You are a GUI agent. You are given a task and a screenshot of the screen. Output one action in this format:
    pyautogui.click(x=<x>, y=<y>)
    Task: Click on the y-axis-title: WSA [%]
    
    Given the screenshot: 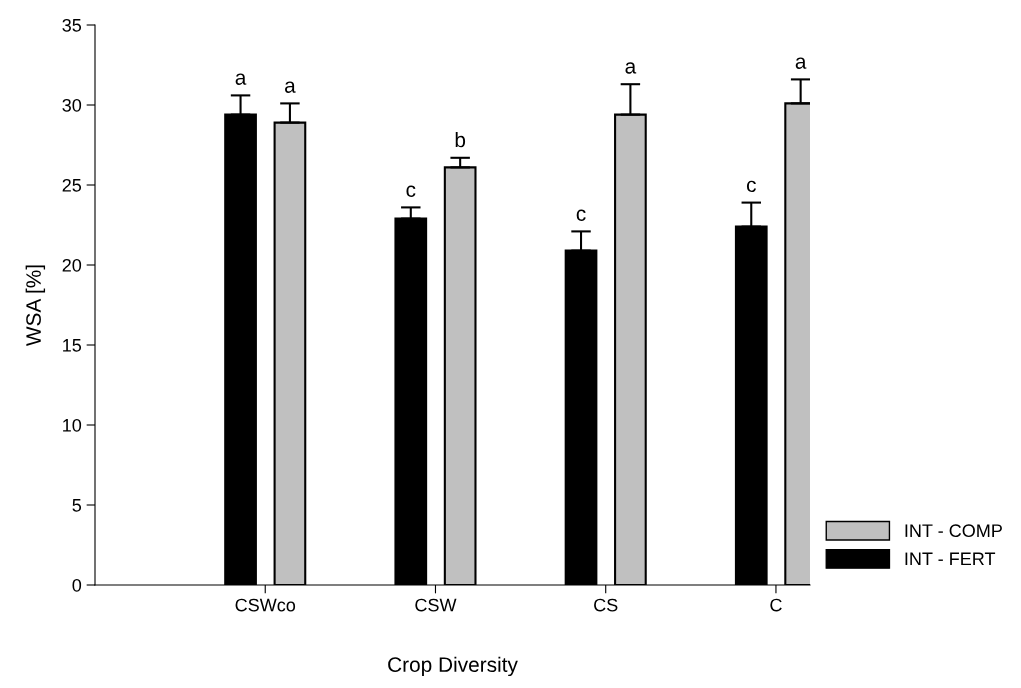 What is the action you would take?
    pyautogui.click(x=35, y=306)
    